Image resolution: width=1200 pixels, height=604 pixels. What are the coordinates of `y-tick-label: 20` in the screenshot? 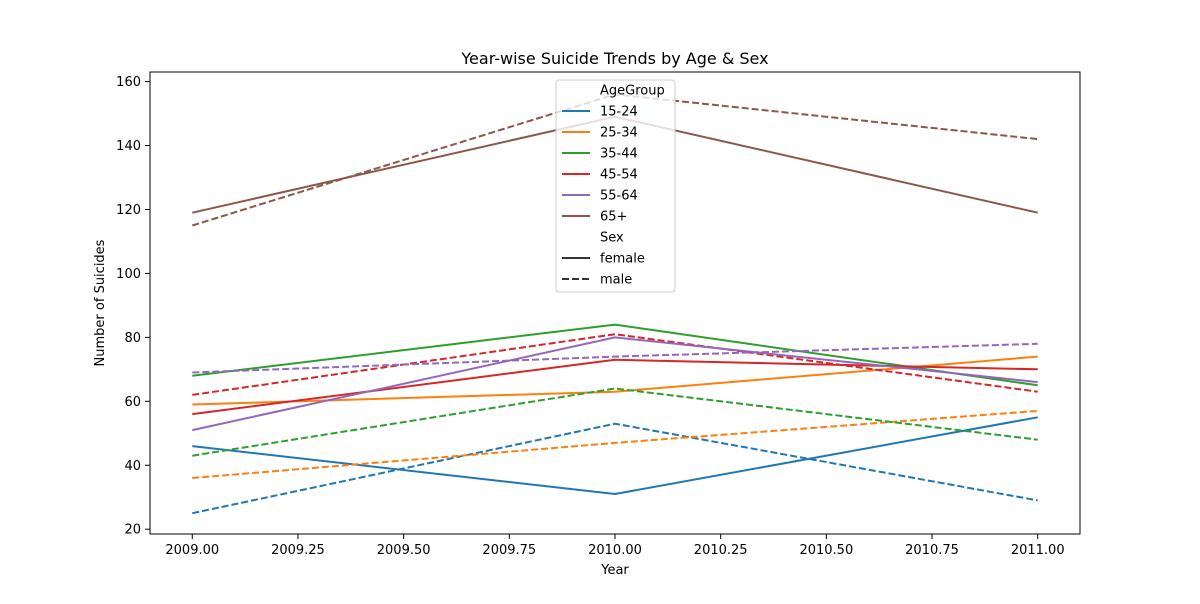 It's located at (132, 530).